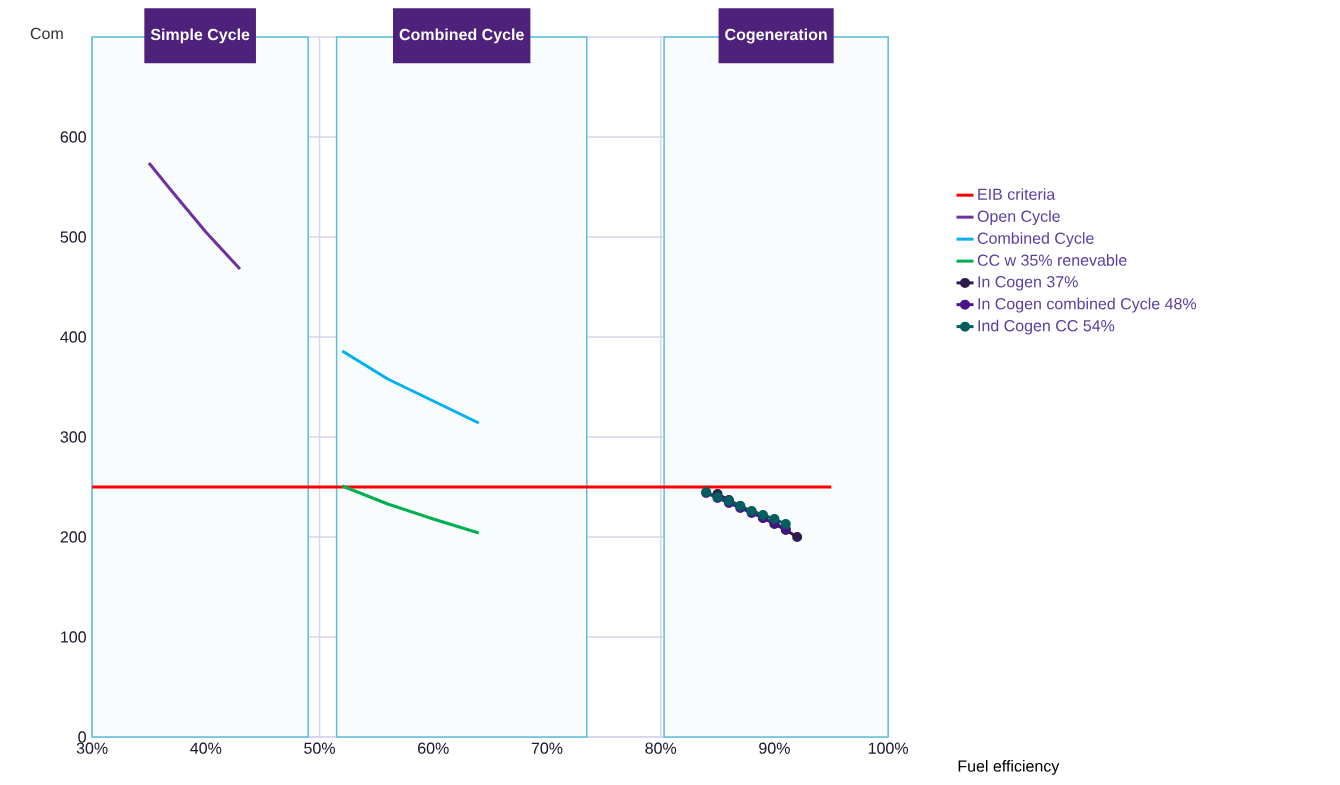  I want to click on legend-label: Ind Cogen CC 54%, so click(1046, 327).